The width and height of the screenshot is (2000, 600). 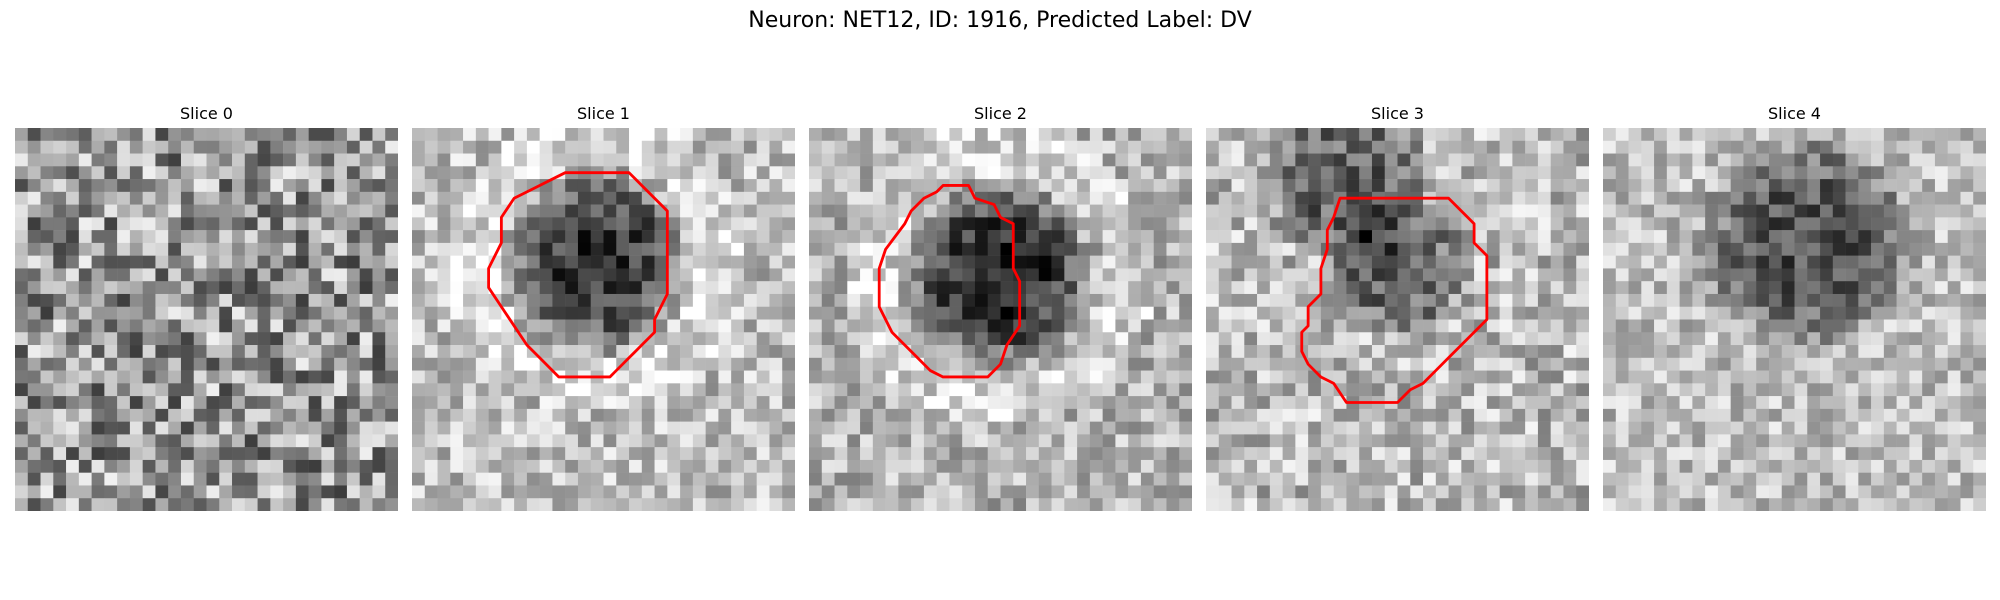 I want to click on slice-image, so click(x=1000, y=319).